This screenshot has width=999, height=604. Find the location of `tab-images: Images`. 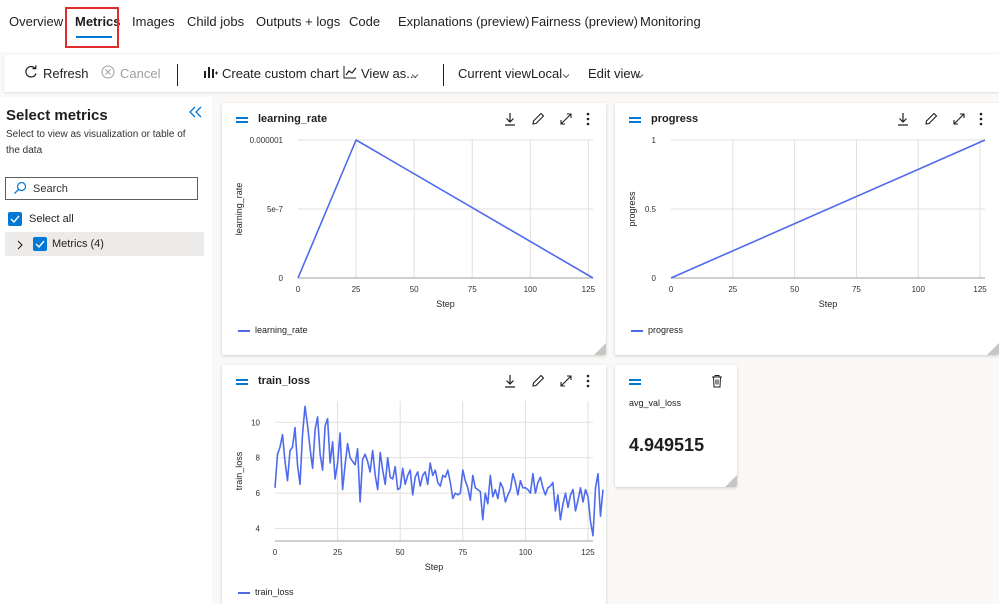

tab-images: Images is located at coordinates (153, 21).